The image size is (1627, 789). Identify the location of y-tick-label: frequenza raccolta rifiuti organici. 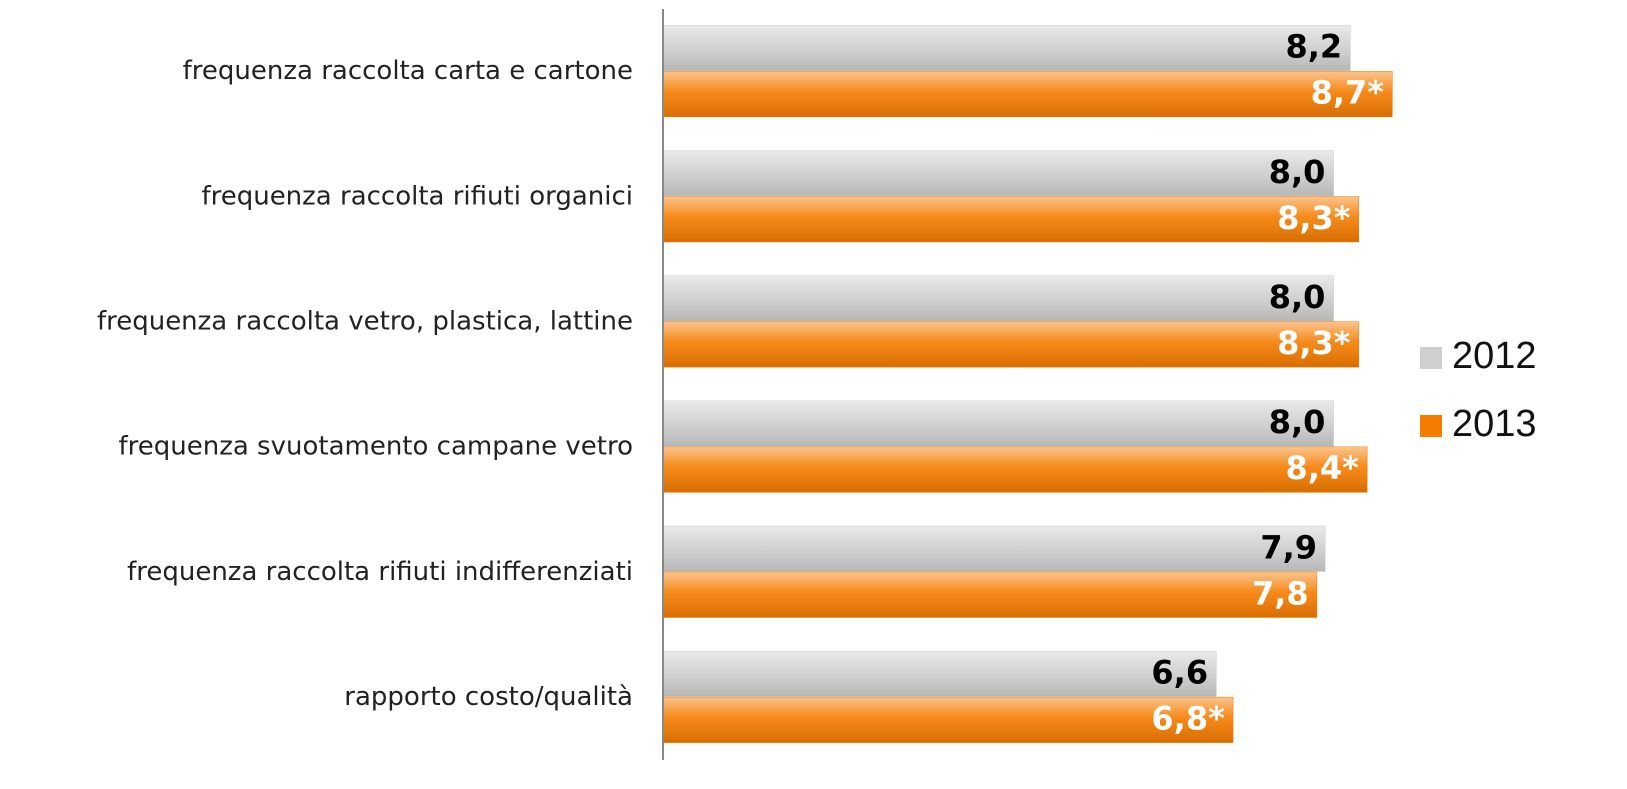
(417, 196).